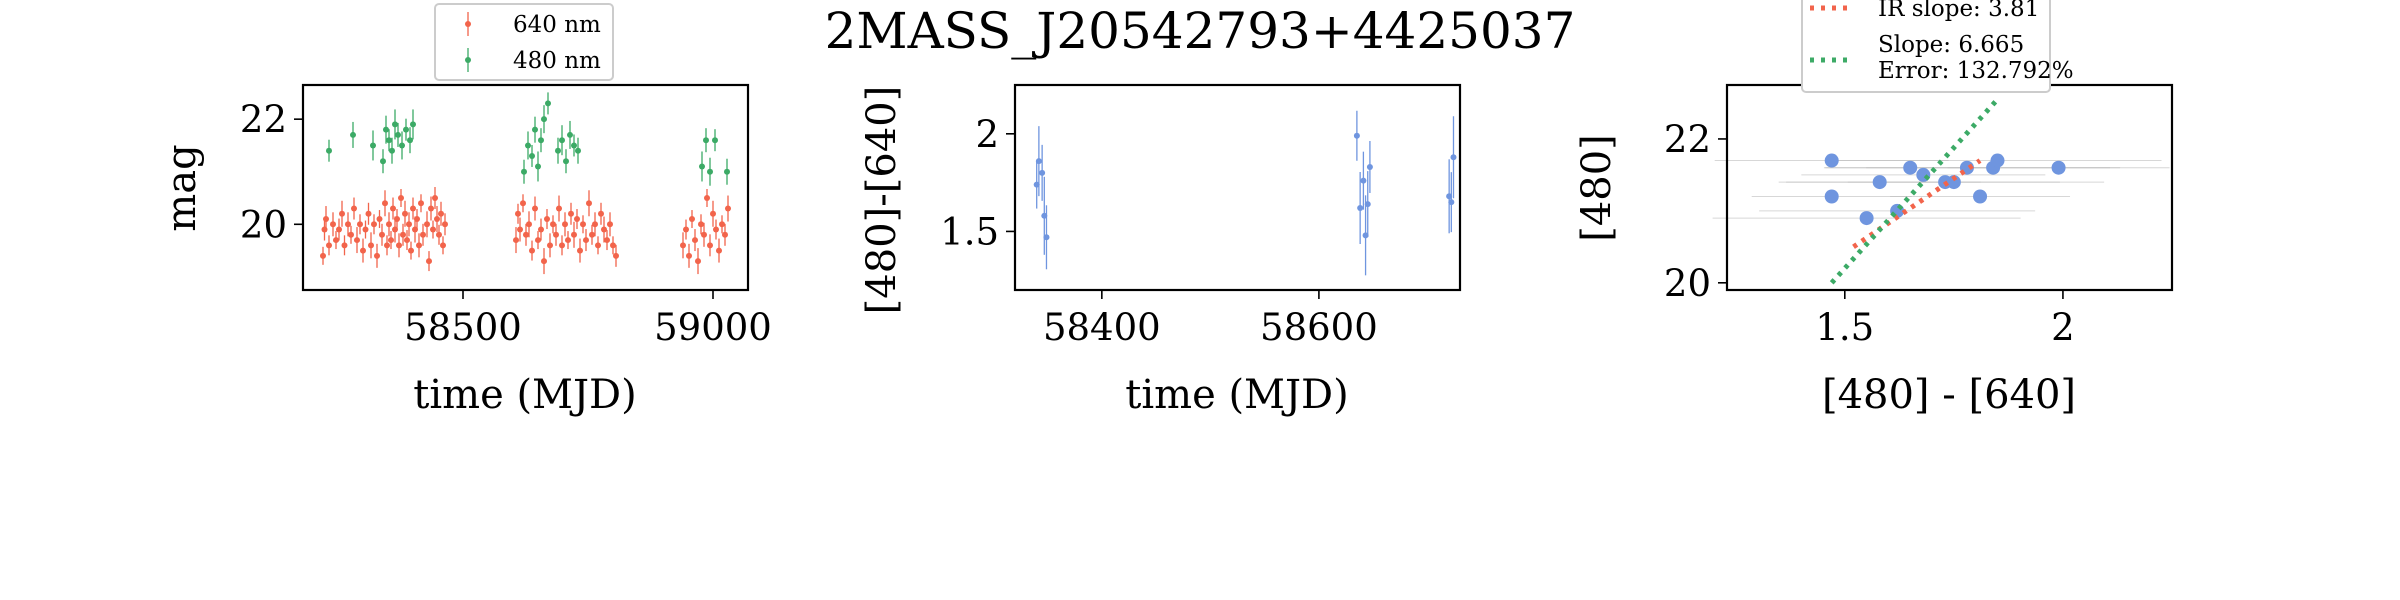 This screenshot has height=600, width=2400. What do you see at coordinates (1949, 395) in the screenshot?
I see `color-magnitude-xlabel: [480] - [640]` at bounding box center [1949, 395].